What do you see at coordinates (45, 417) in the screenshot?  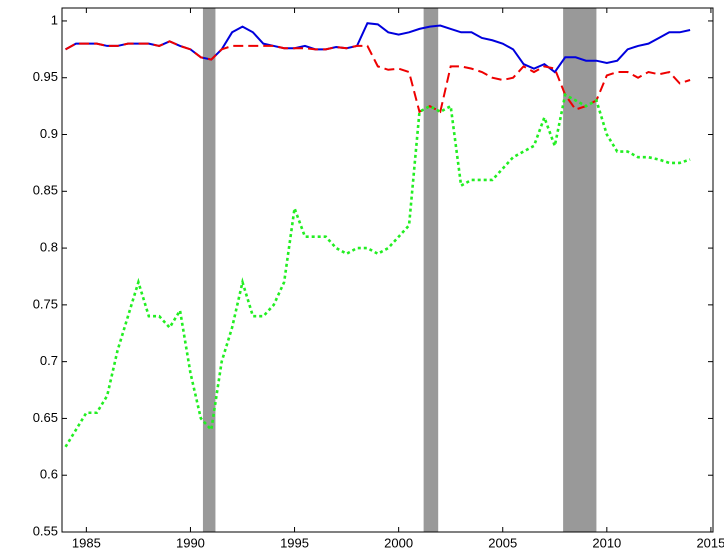 I see `y-tick-label: 0.65` at bounding box center [45, 417].